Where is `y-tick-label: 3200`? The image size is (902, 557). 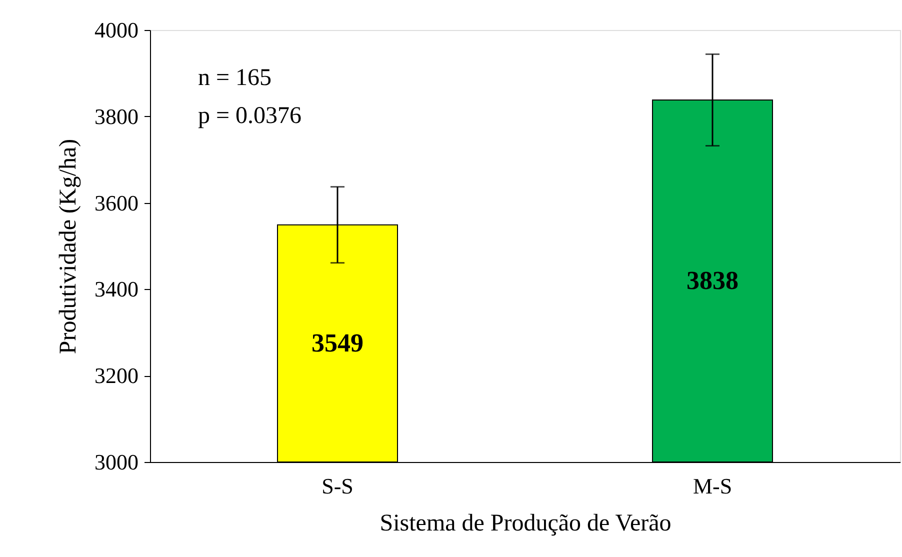 y-tick-label: 3200 is located at coordinates (116, 375).